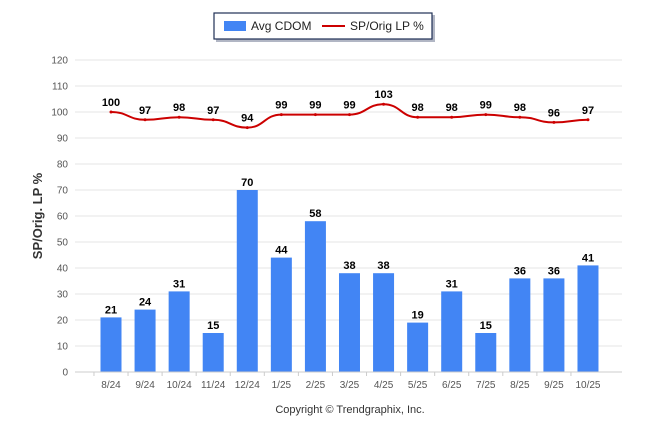 Image resolution: width=646 pixels, height=434 pixels. What do you see at coordinates (63, 321) in the screenshot?
I see `y-tick-label: 20` at bounding box center [63, 321].